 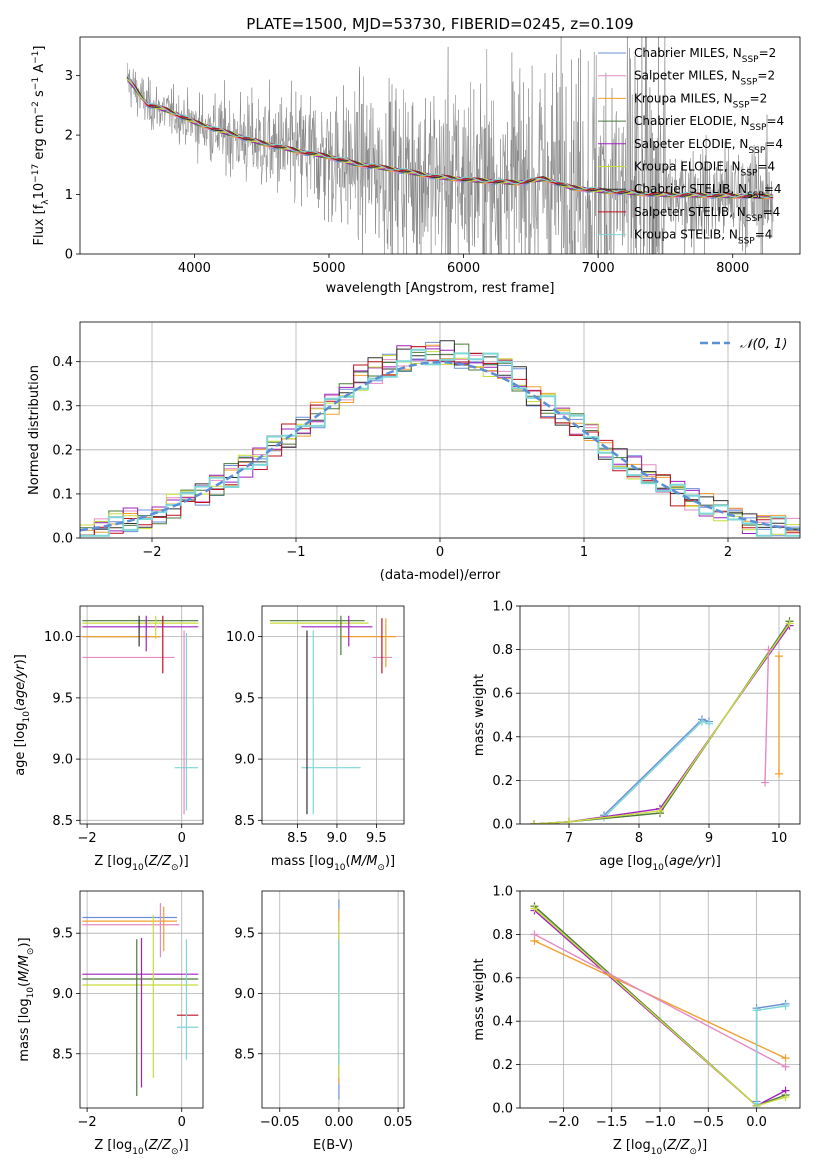 What do you see at coordinates (708, 1122) in the screenshot?
I see `x-tick-label: −0.5` at bounding box center [708, 1122].